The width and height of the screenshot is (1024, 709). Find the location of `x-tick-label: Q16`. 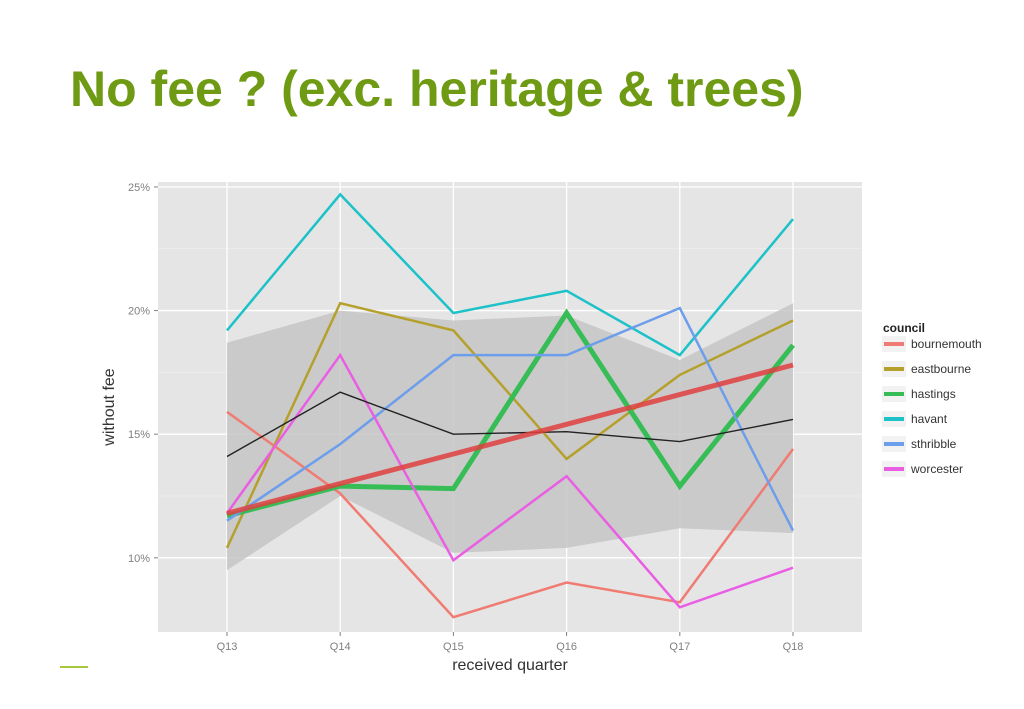

x-tick-label: Q16 is located at coordinates (566, 647).